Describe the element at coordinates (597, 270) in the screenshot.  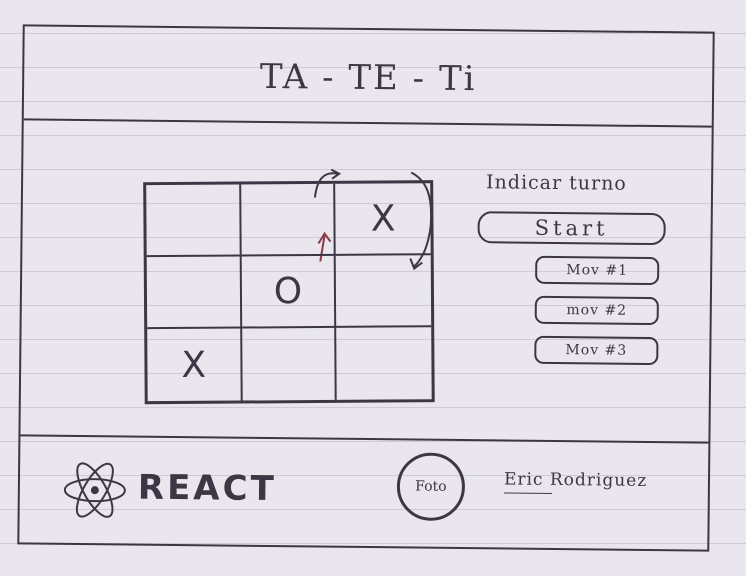
I see `move-1-button: Mov #1` at that location.